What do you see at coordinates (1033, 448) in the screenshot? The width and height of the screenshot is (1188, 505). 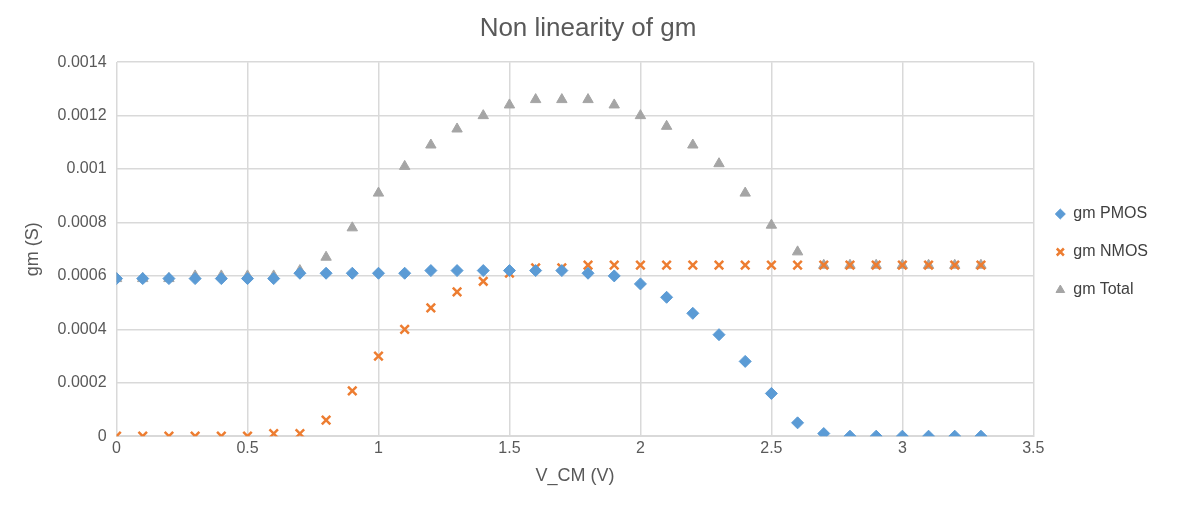 I see `x-tick-label: 3.5` at bounding box center [1033, 448].